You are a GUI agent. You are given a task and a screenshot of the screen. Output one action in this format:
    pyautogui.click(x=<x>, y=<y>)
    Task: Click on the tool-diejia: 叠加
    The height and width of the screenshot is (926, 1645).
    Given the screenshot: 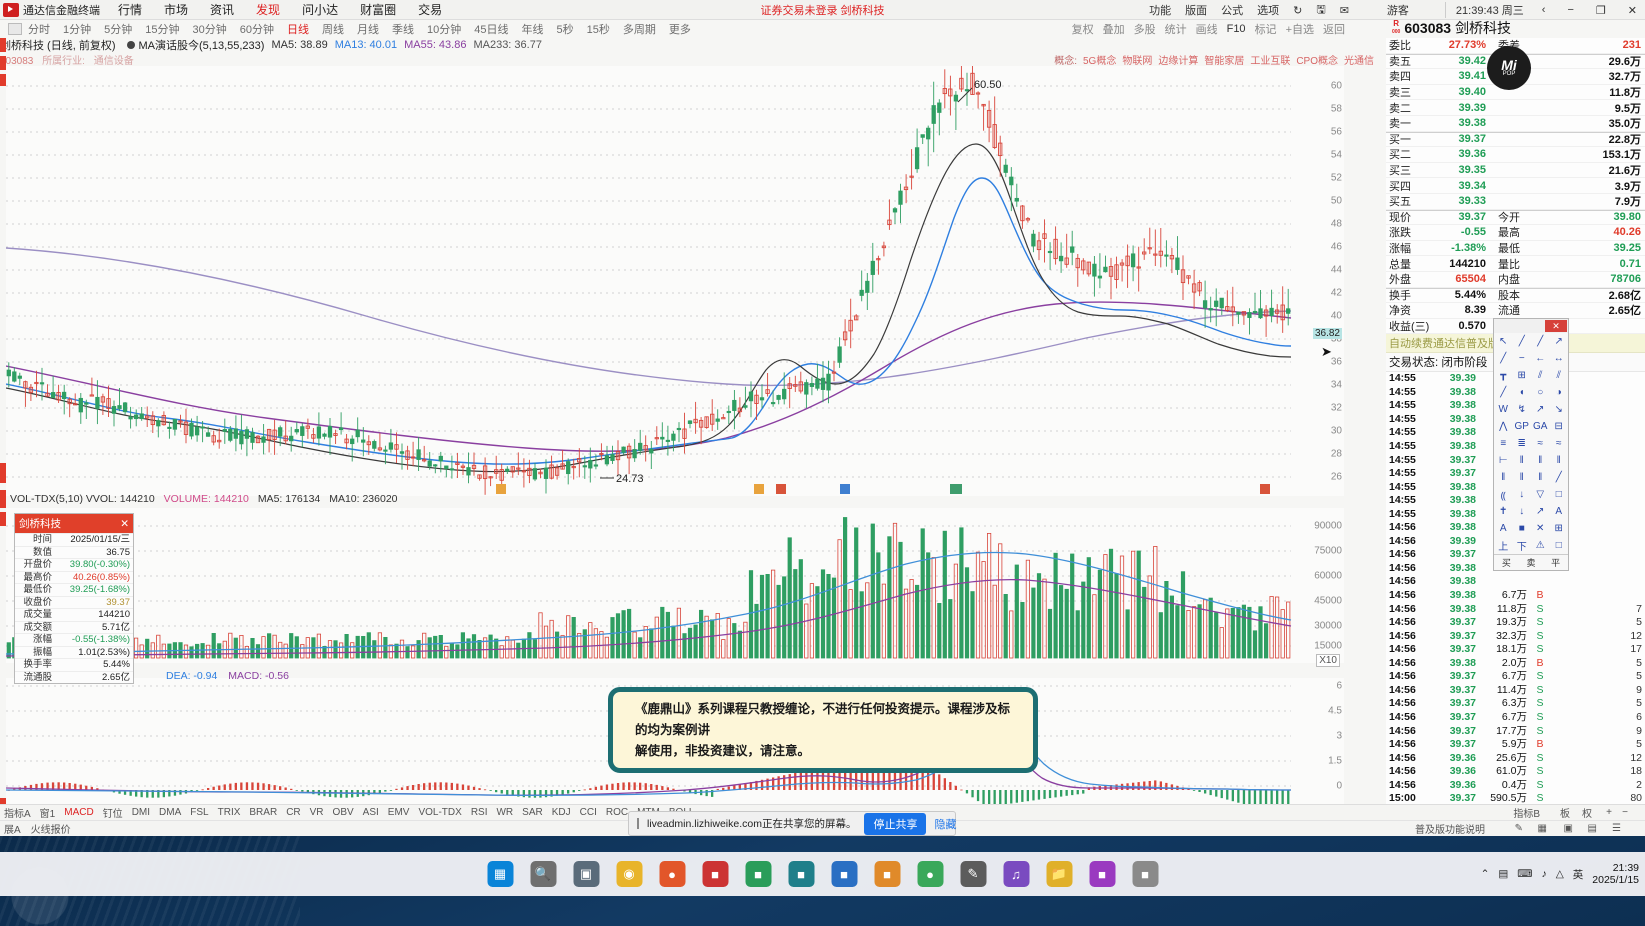 What is the action you would take?
    pyautogui.click(x=1113, y=29)
    